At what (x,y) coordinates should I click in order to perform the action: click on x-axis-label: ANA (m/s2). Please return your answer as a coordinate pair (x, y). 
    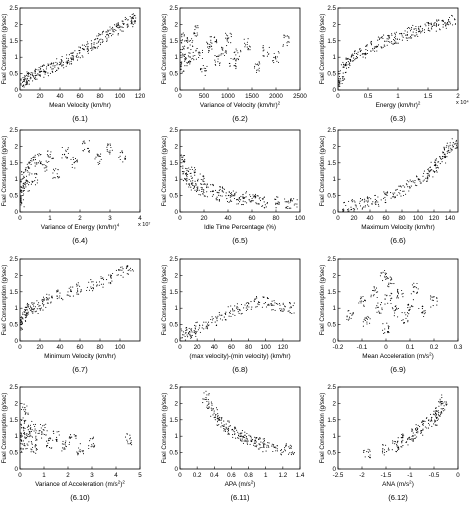
    Looking at the image, I should click on (398, 484).